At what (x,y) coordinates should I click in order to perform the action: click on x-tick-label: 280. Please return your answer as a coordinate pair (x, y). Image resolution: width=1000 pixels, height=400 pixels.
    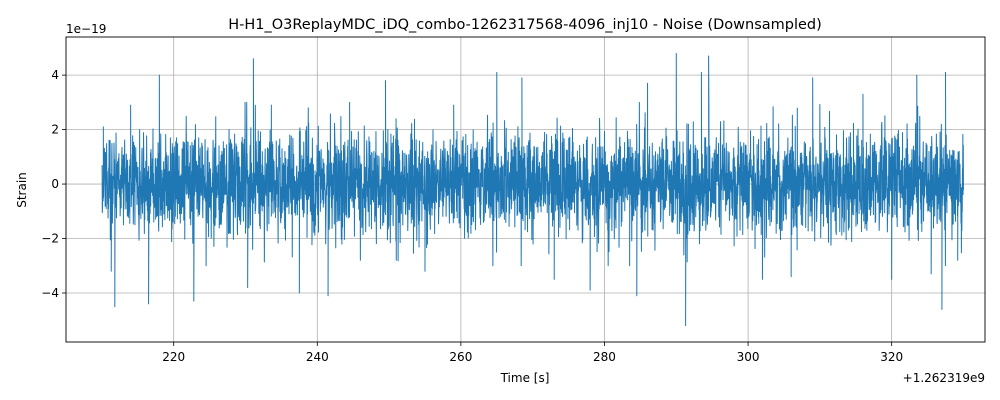
    Looking at the image, I should click on (604, 357).